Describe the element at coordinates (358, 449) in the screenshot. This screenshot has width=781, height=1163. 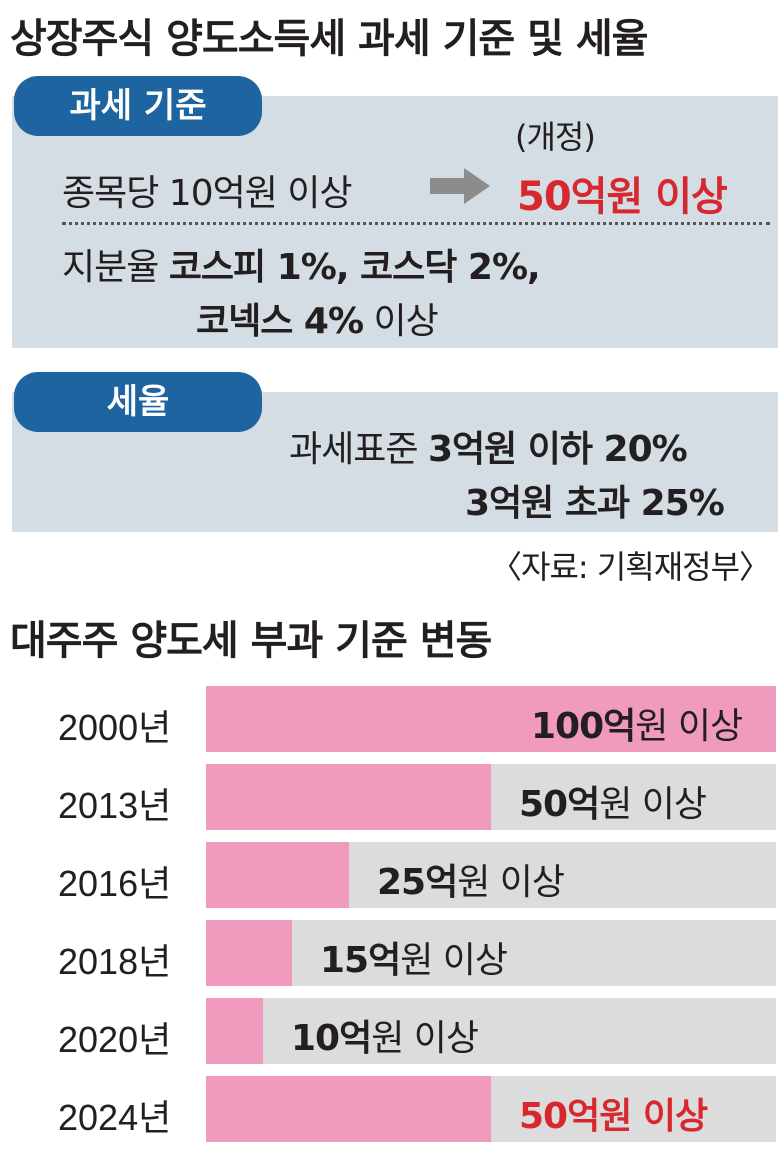
I see `rate-line1-prefix: 과세표준` at that location.